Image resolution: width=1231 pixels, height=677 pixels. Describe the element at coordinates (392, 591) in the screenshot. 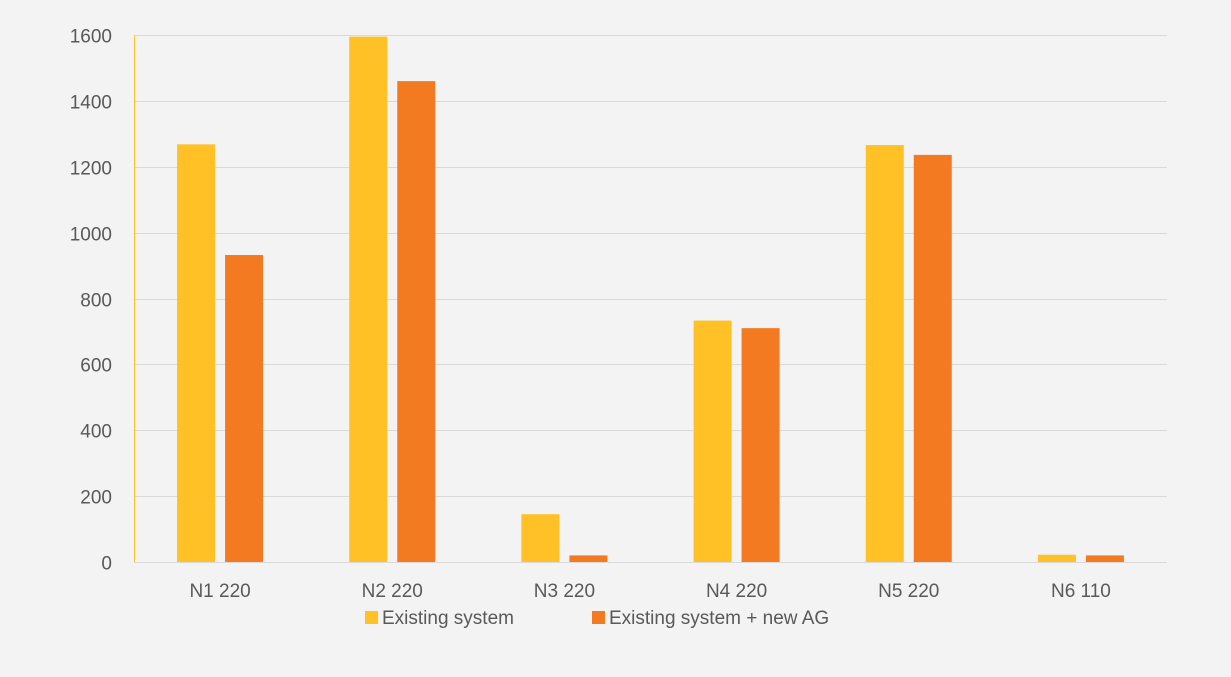

I see `x-tick-label: N2 220` at that location.